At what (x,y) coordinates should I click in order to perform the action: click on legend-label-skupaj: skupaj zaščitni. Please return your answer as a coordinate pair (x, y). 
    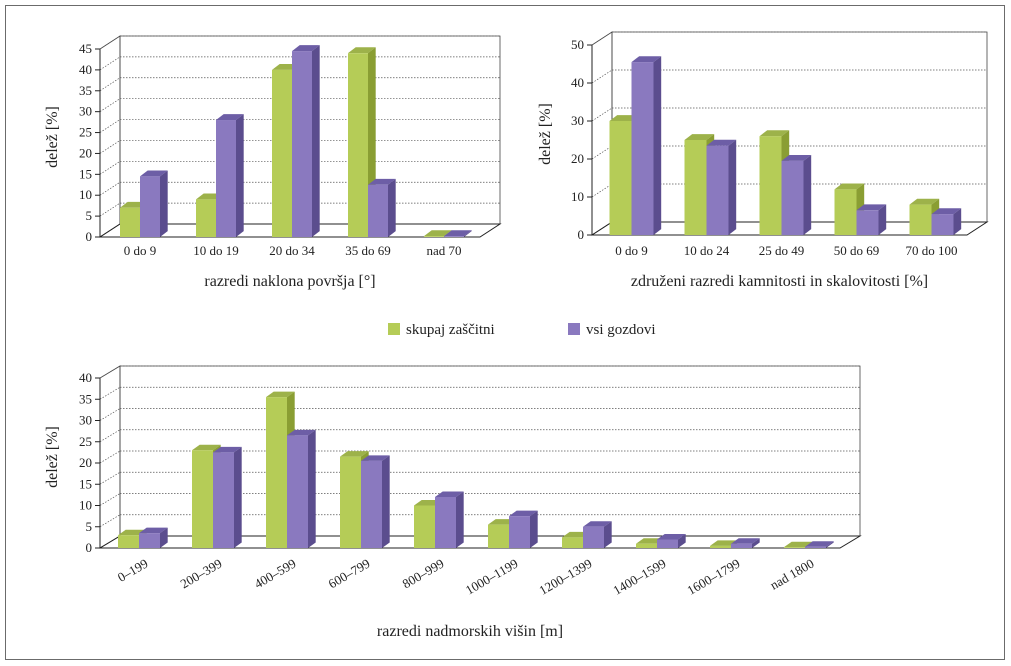
    Looking at the image, I should click on (450, 330).